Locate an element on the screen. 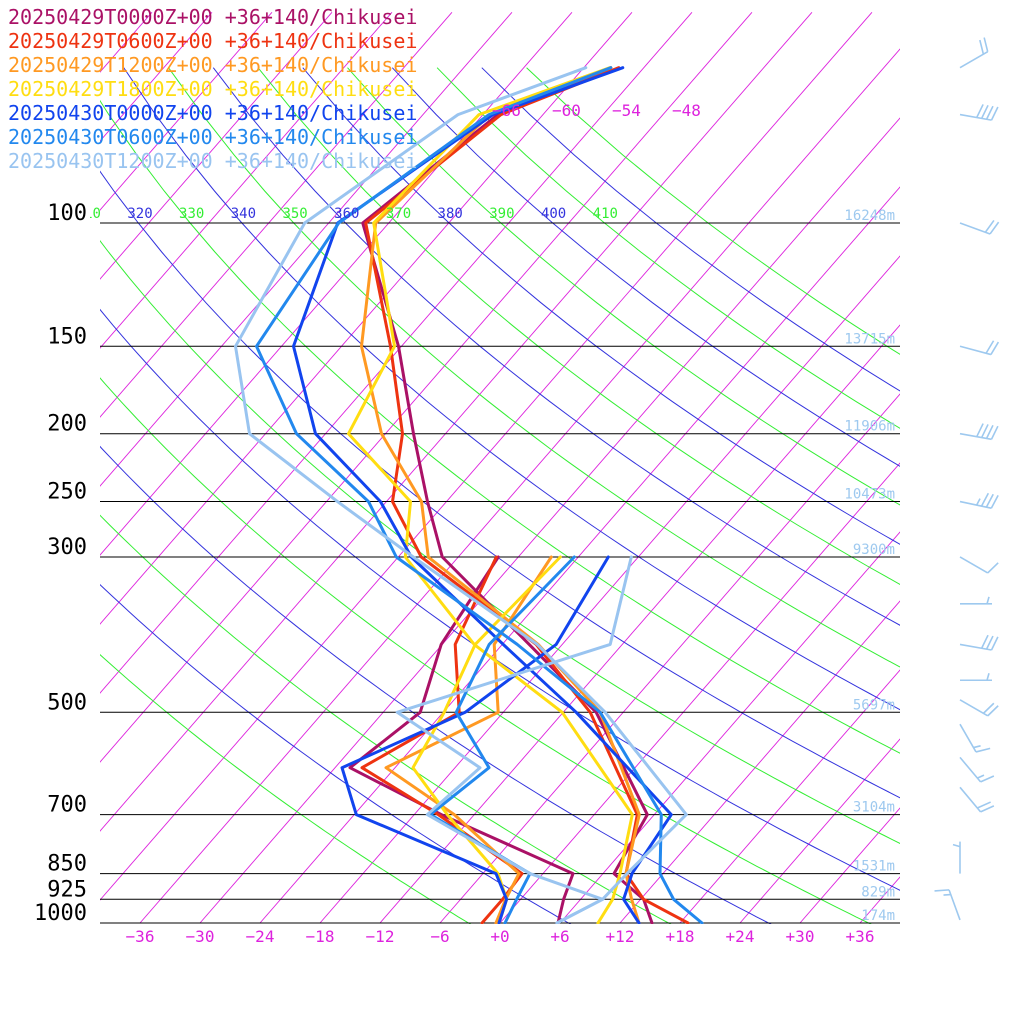 The width and height of the screenshot is (1024, 1024). temperature-tick-label: +6 is located at coordinates (559, 936).